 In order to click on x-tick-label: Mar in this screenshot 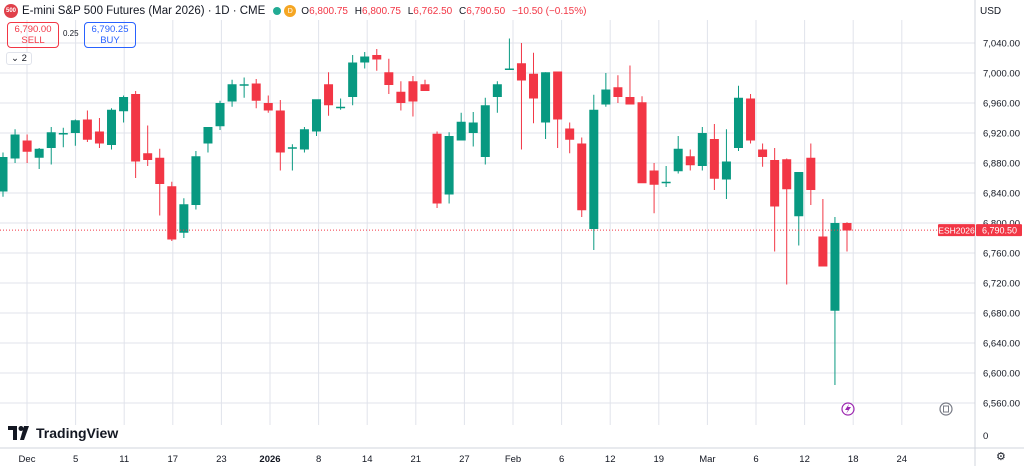, I will do `click(707, 459)`.